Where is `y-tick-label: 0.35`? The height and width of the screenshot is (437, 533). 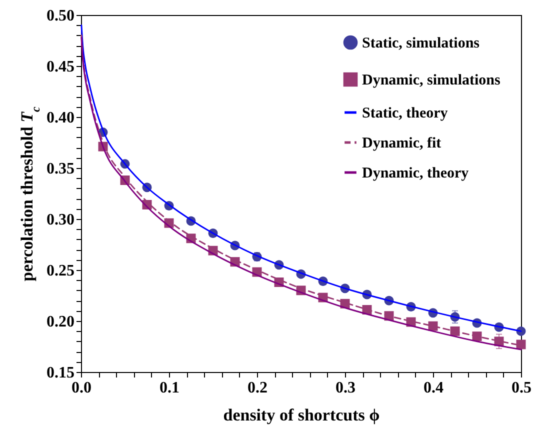
y-tick-label: 0.35 is located at coordinates (60, 169).